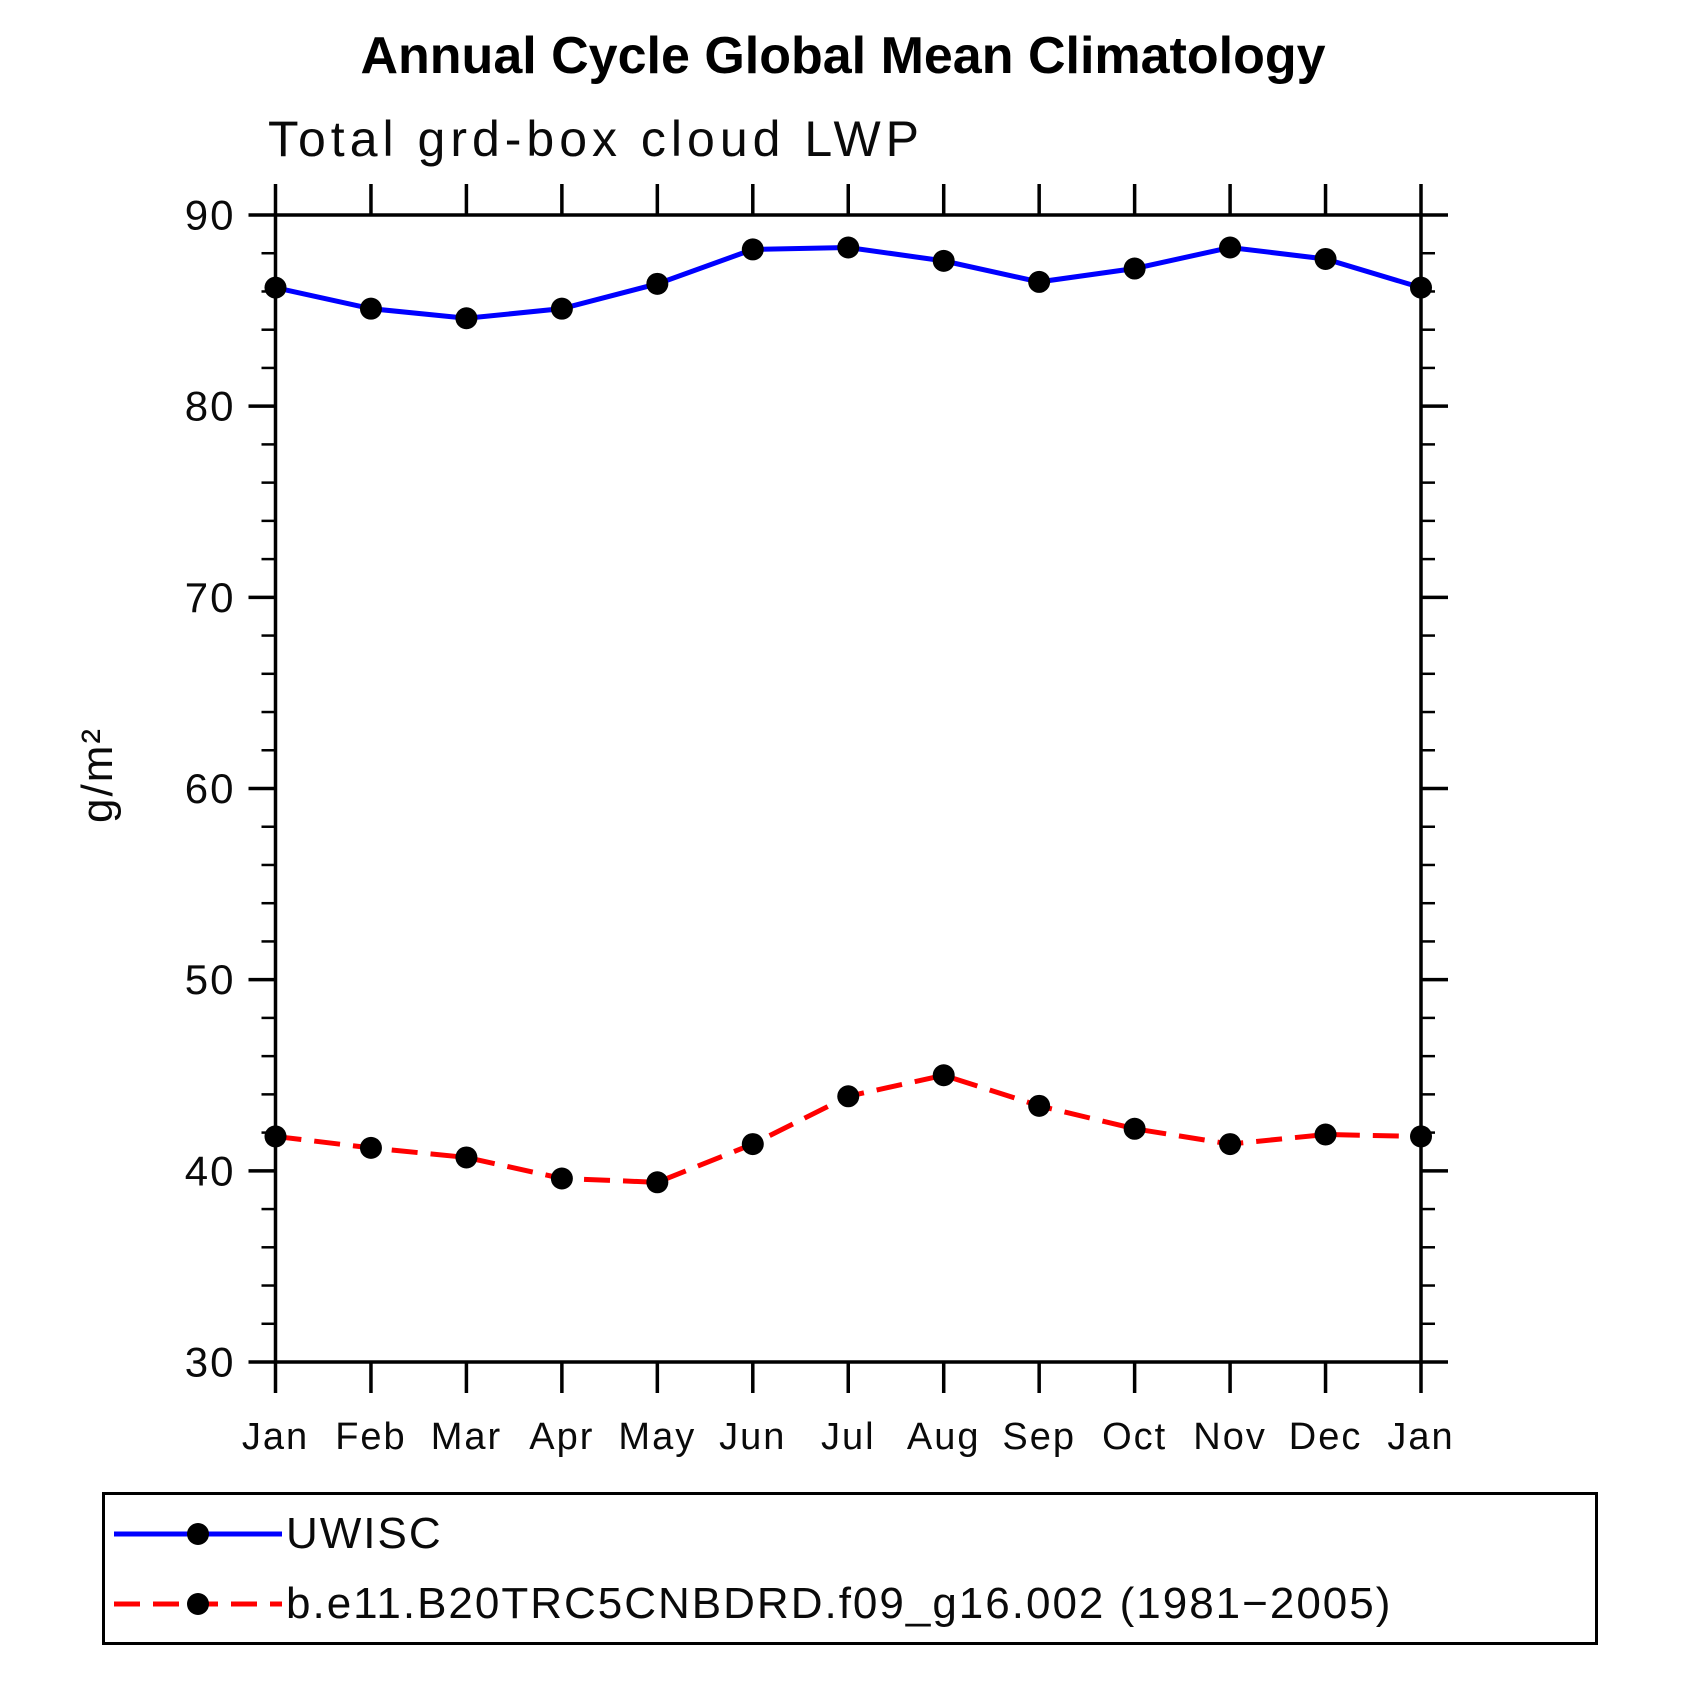 This screenshot has height=1686, width=1686. What do you see at coordinates (364, 1533) in the screenshot?
I see `legend-label-uwisc: UWISC` at bounding box center [364, 1533].